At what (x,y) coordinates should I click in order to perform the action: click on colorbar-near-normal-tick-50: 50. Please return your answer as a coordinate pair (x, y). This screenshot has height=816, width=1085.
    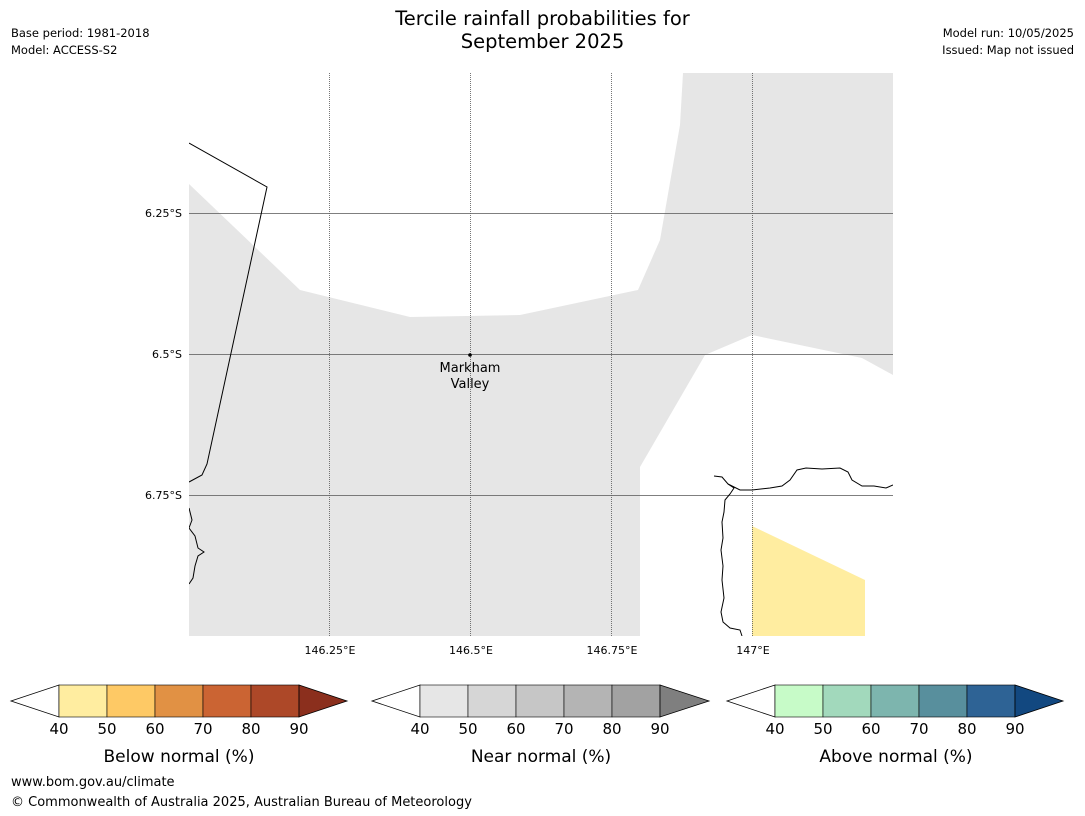
    Looking at the image, I should click on (467, 729).